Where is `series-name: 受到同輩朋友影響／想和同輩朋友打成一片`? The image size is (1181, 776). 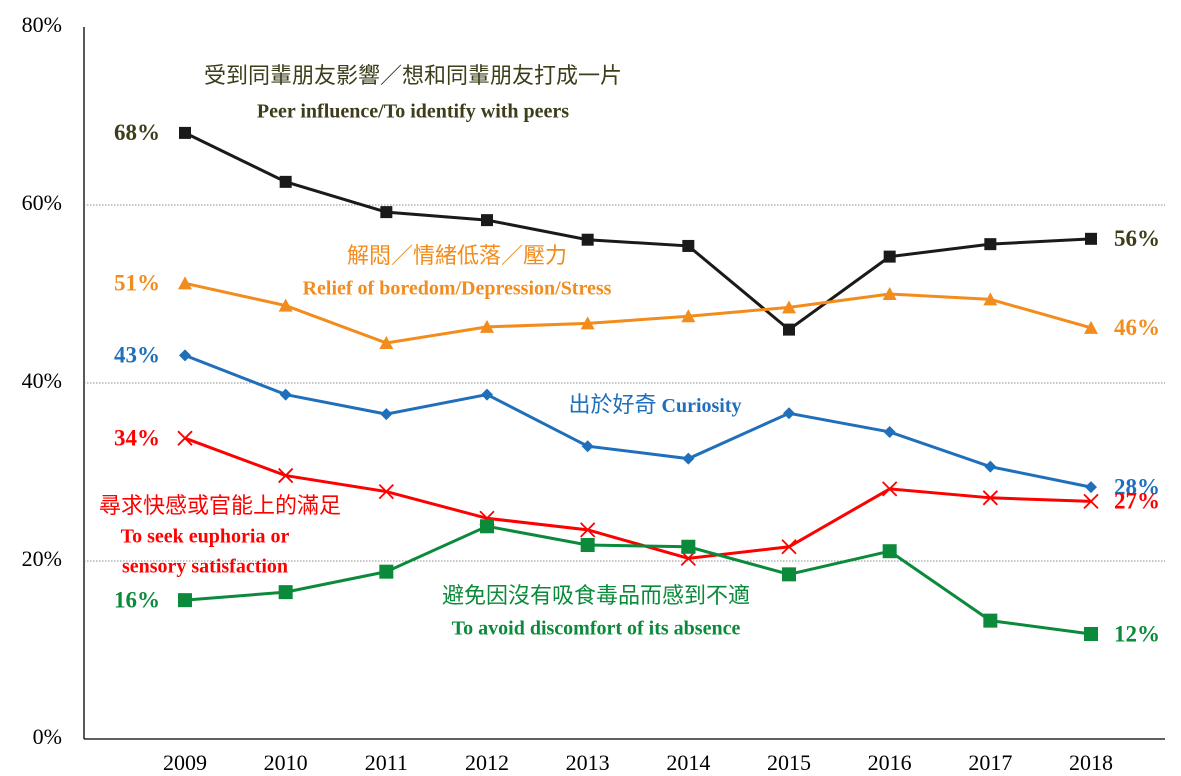 series-name: 受到同輩朋友影響／想和同輩朋友打成一片 is located at coordinates (413, 75).